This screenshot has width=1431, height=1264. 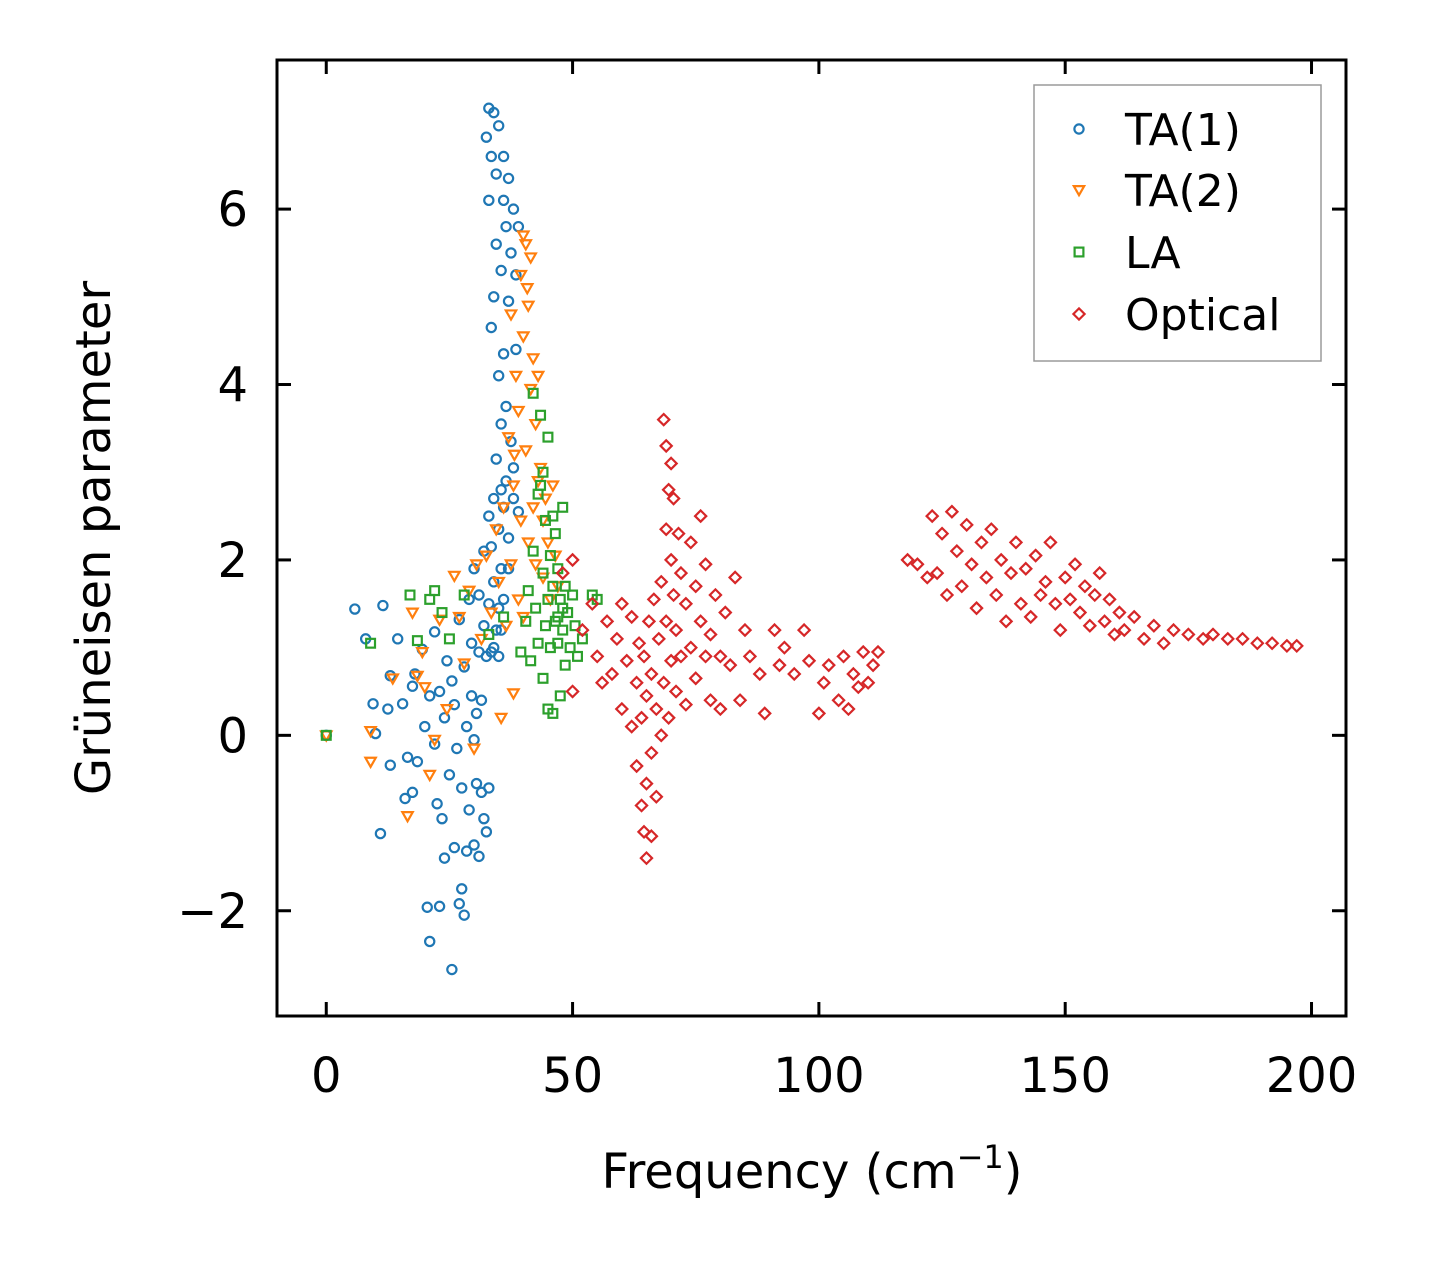 I want to click on x-tick-label: 0, so click(x=326, y=1076).